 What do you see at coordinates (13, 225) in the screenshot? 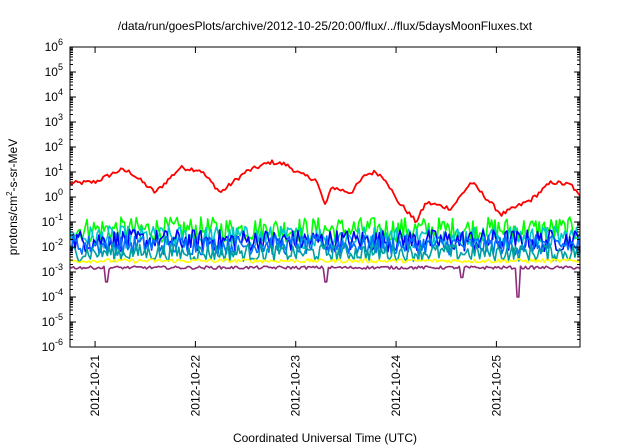
I see `y-axis-label-prefix: protons/cm` at bounding box center [13, 225].